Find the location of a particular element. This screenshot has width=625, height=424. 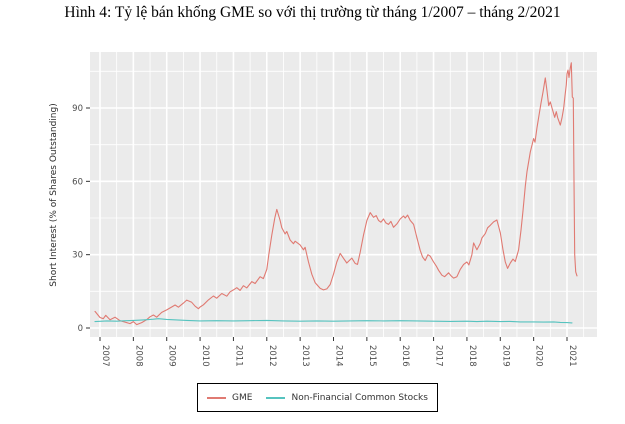

svg-text: 2021 is located at coordinates (572, 356).